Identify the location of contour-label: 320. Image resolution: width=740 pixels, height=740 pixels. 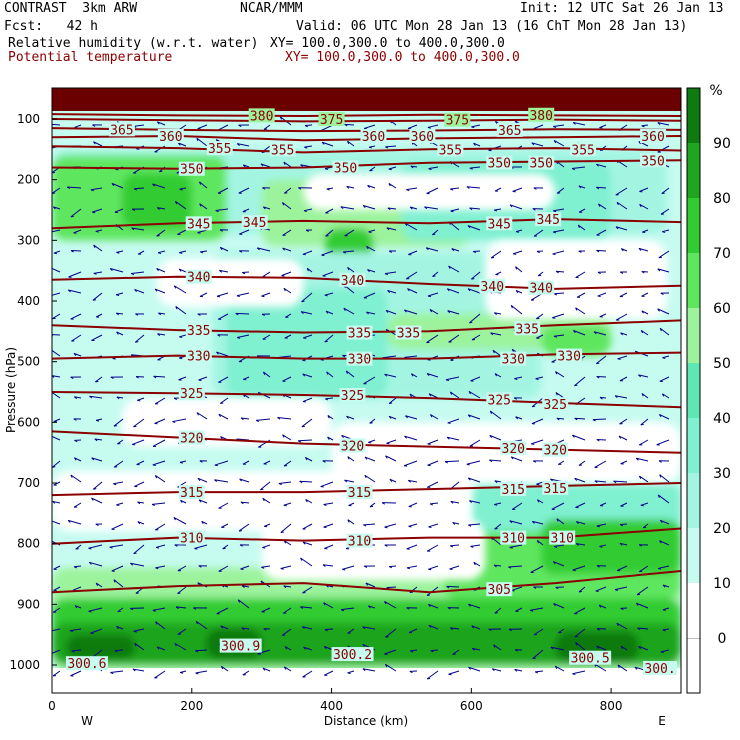
(513, 449).